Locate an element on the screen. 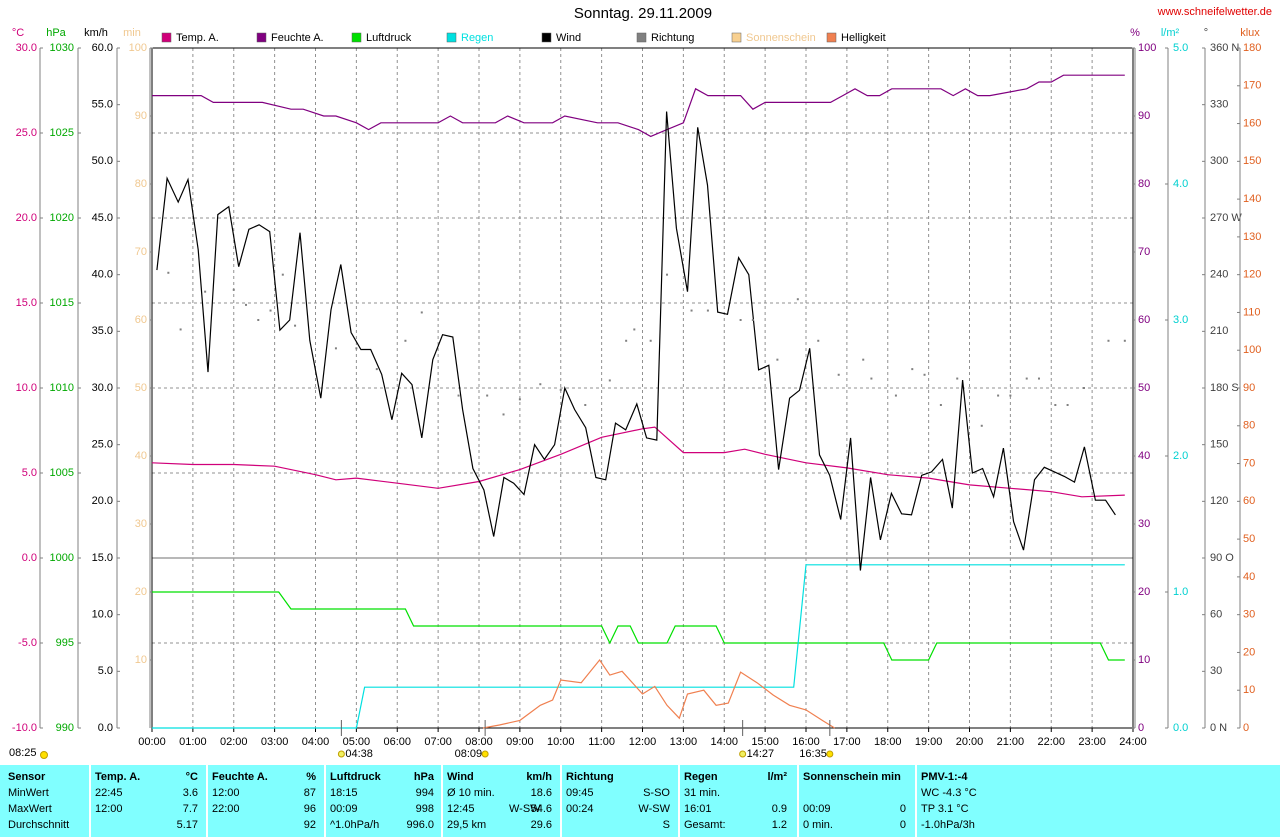 The image size is (1280, 837). y-tick-label: 0.0 is located at coordinates (29, 558).